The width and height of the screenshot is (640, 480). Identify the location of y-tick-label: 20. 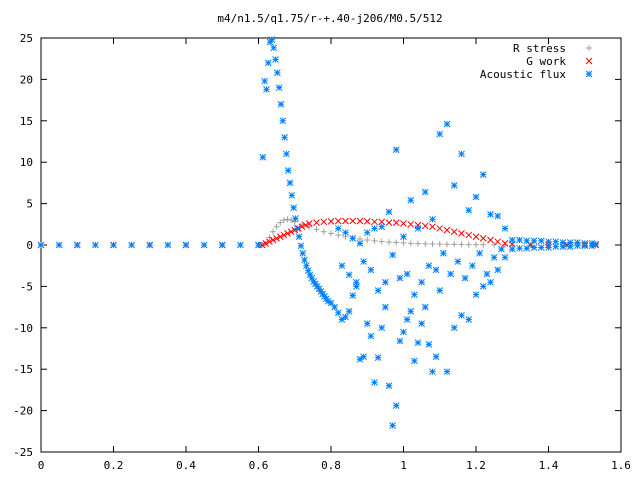
(26, 79).